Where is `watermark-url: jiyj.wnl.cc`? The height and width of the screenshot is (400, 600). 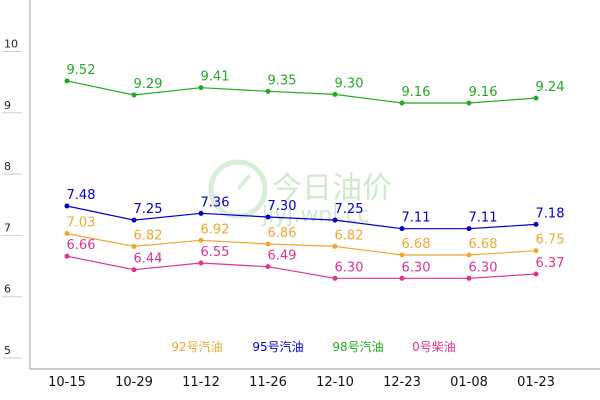 watermark-url: jiyj.wnl.cc is located at coordinates (315, 215).